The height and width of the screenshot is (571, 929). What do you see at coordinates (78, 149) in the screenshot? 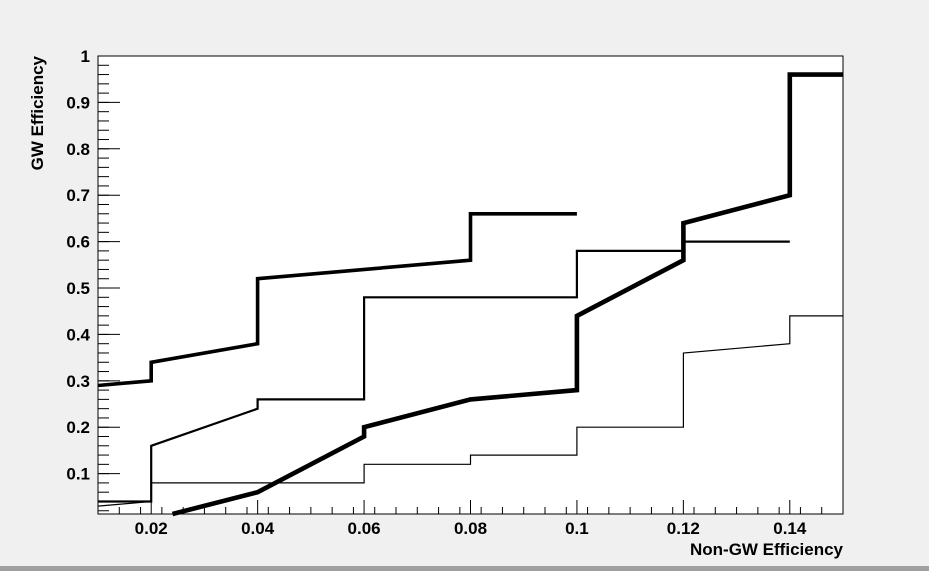
I see `y-tick-label: 0.8` at bounding box center [78, 149].